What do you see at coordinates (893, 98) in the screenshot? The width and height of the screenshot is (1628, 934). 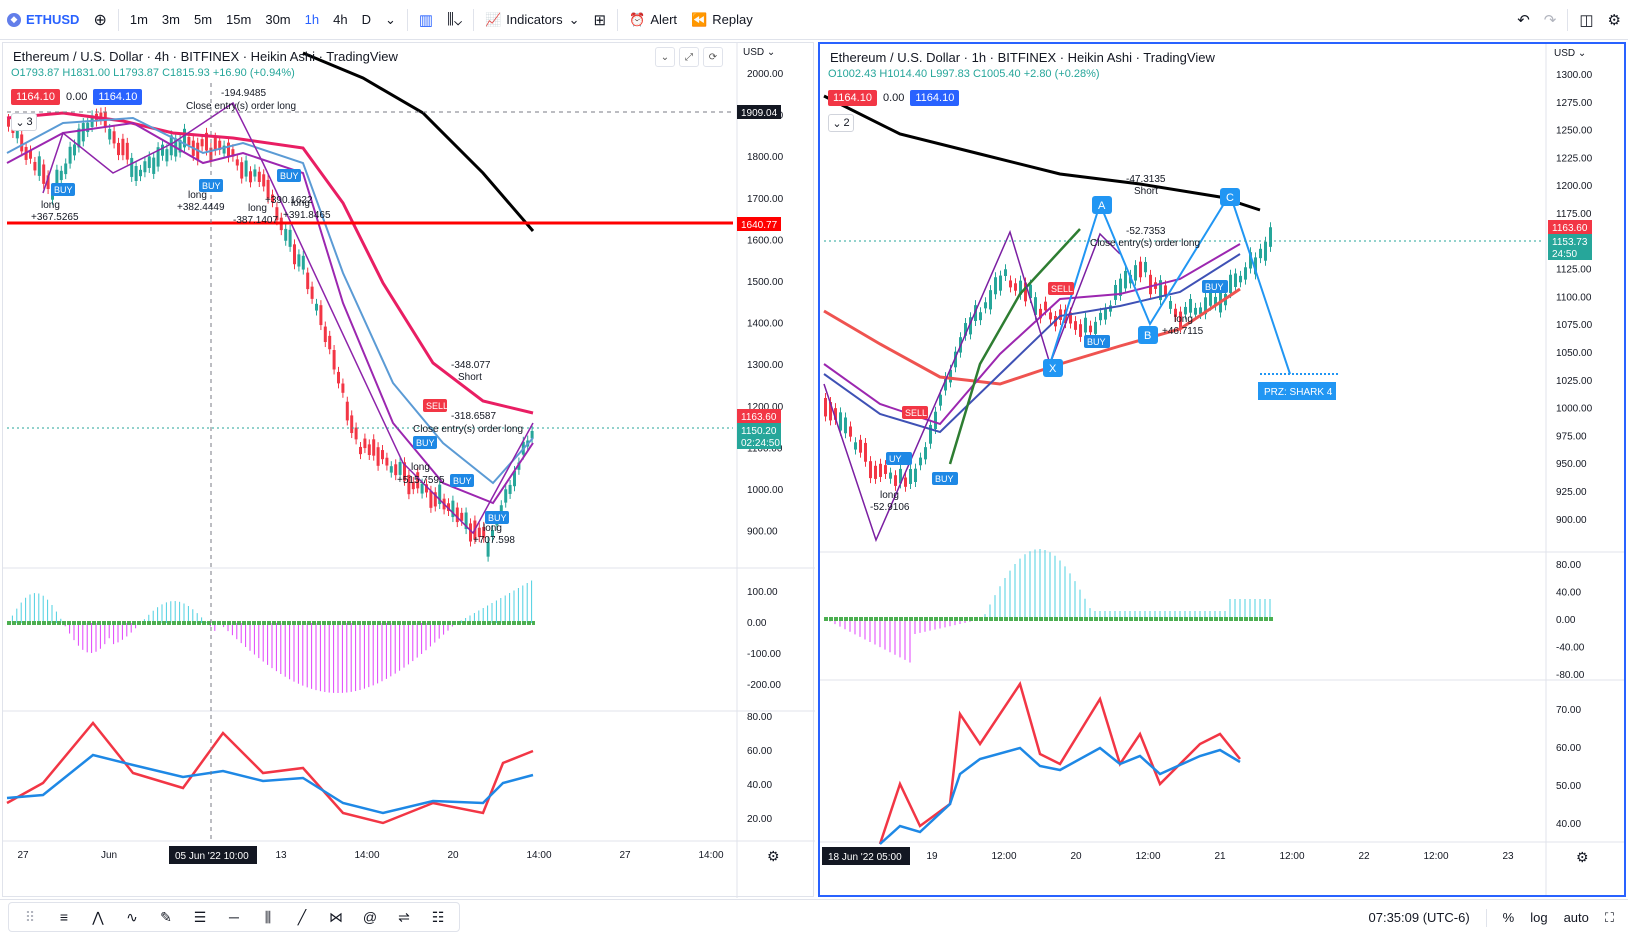 I see `spread-value: 0.00` at bounding box center [893, 98].